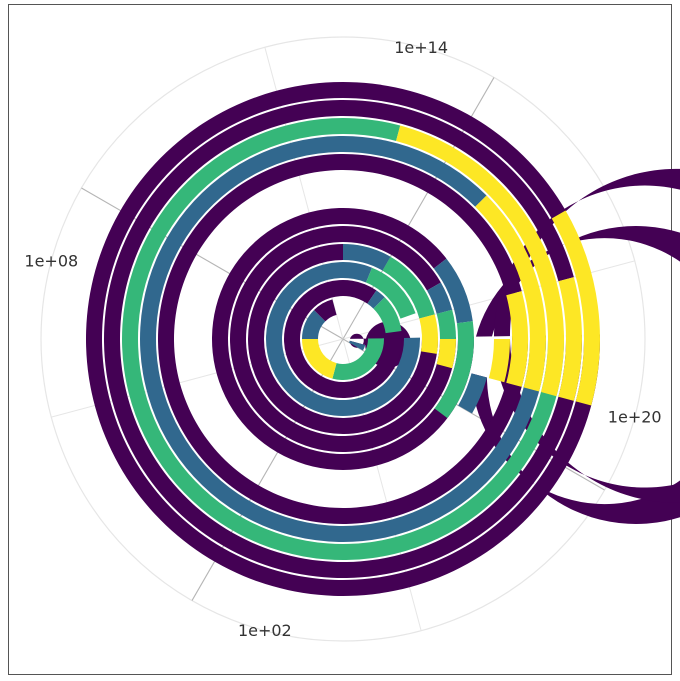 The width and height of the screenshot is (680, 681). I want to click on angular-tick-label: 1e+02, so click(265, 630).